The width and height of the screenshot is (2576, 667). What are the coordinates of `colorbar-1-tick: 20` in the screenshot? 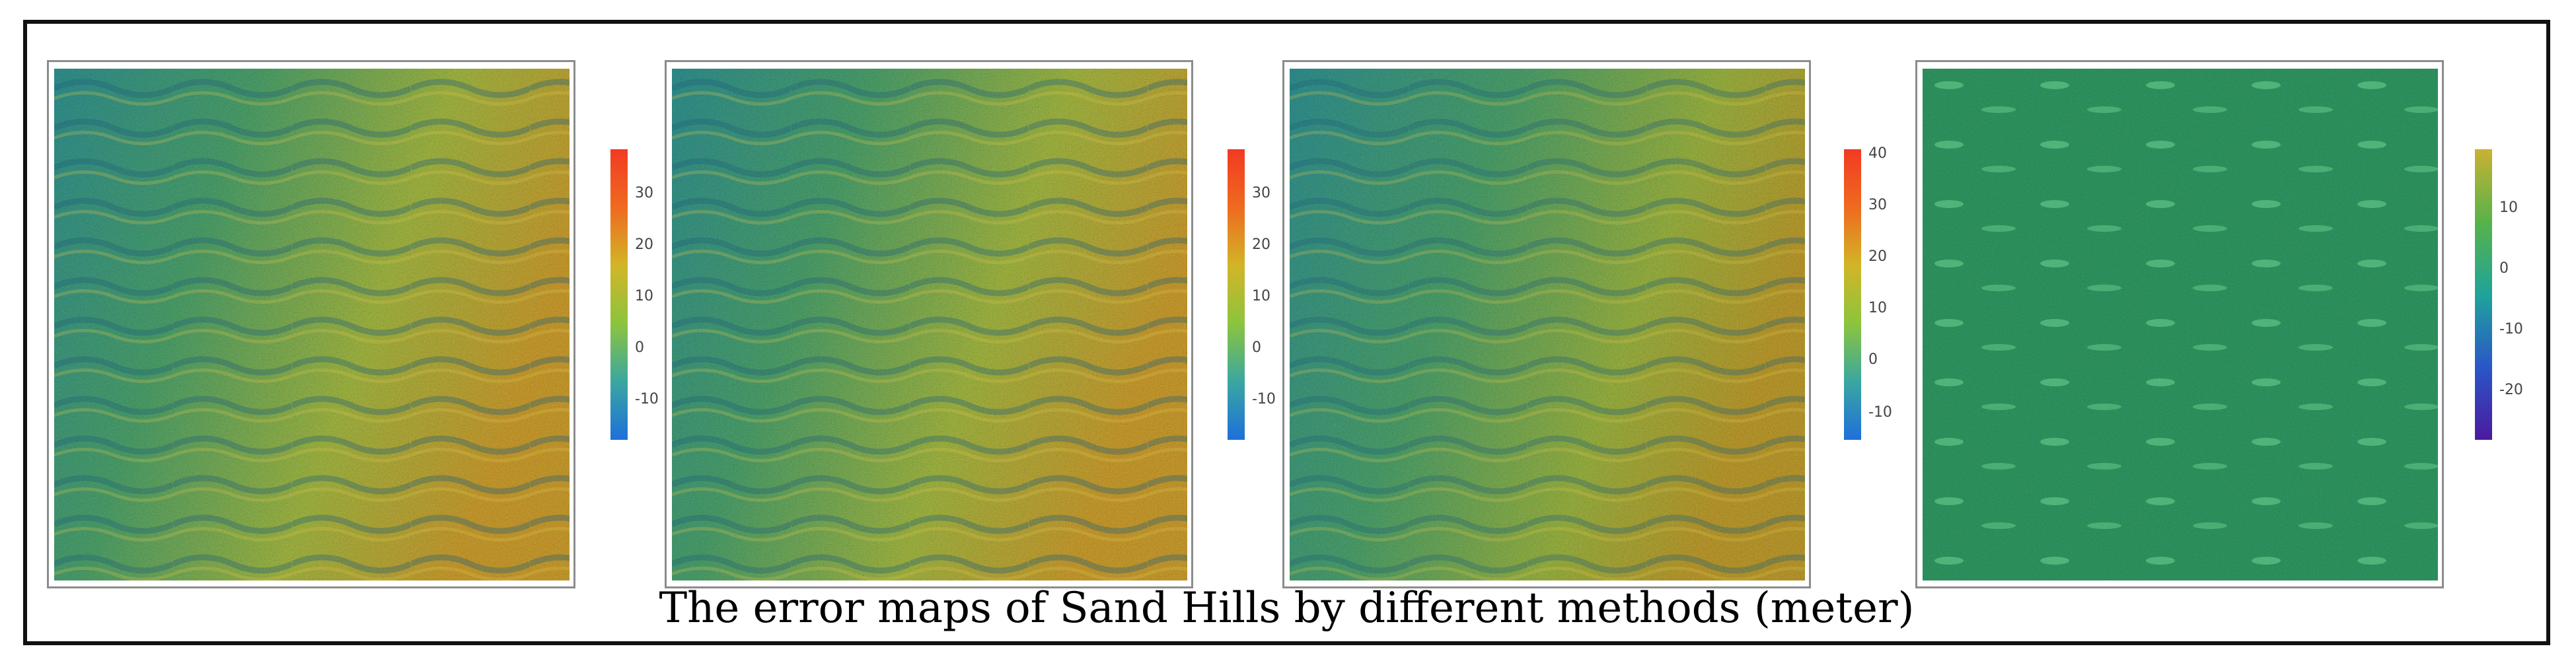 It's located at (644, 245).